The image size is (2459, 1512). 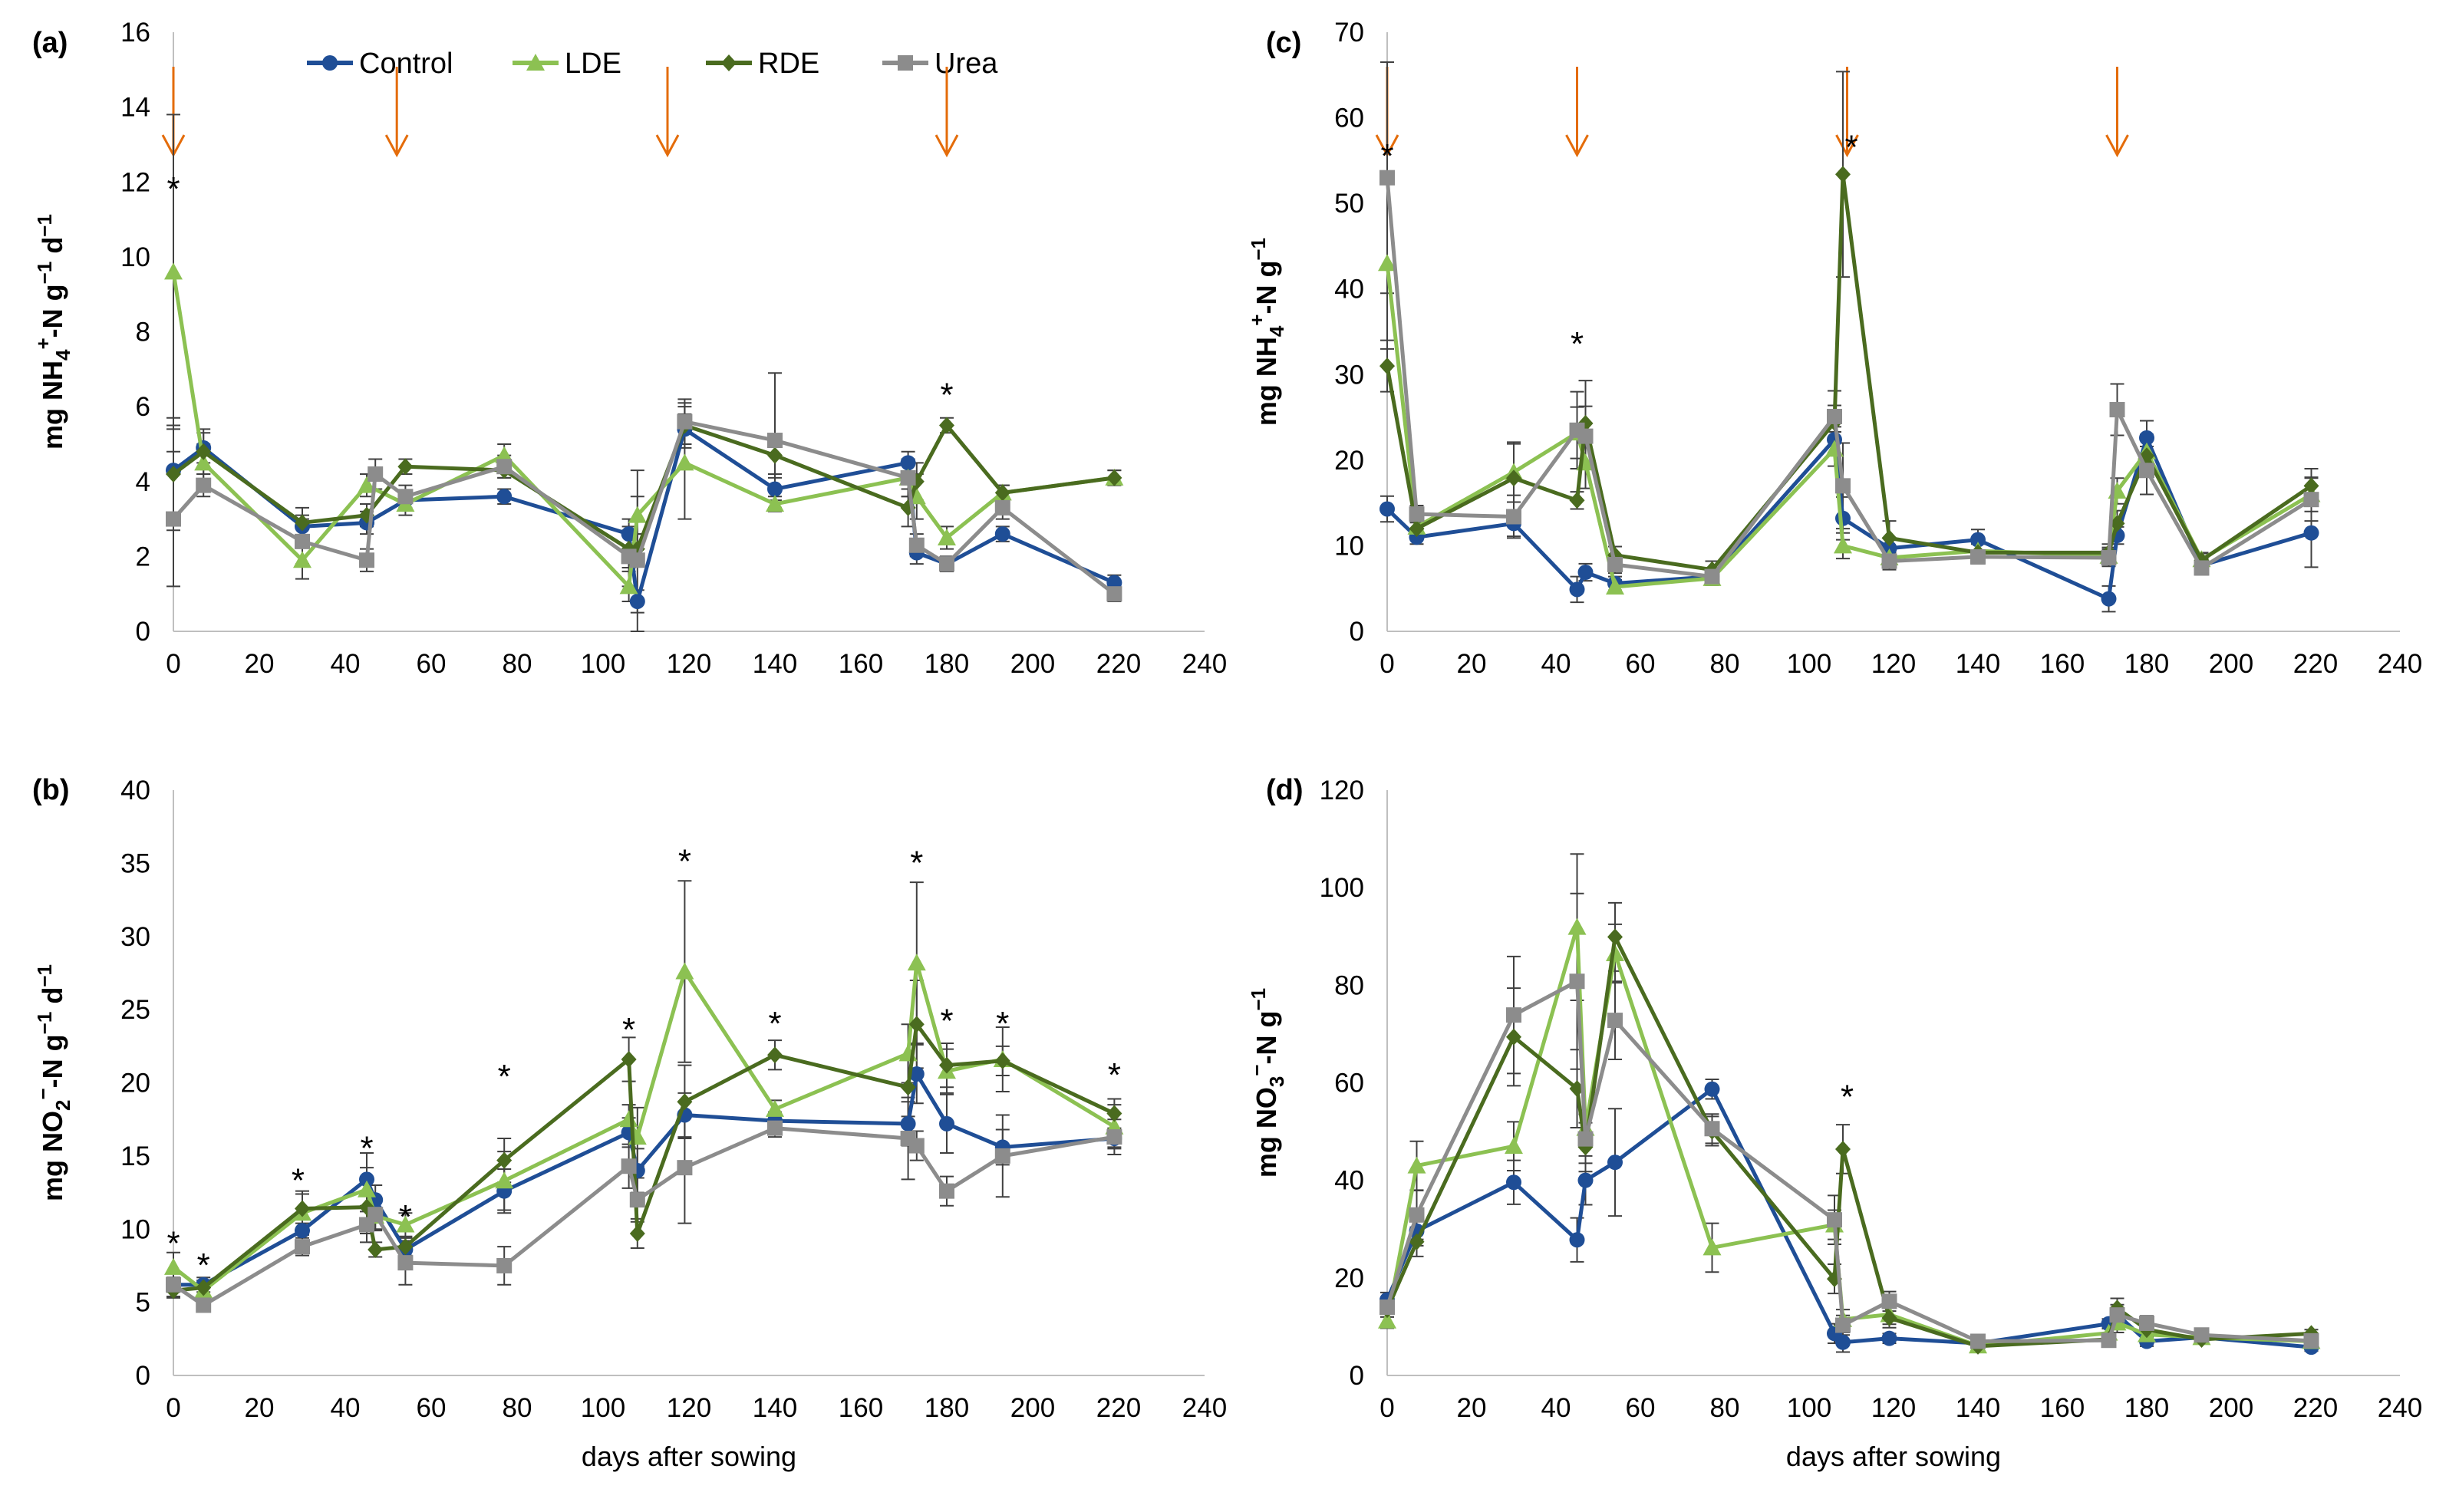 What do you see at coordinates (50, 43) in the screenshot?
I see `panel-label: (a)` at bounding box center [50, 43].